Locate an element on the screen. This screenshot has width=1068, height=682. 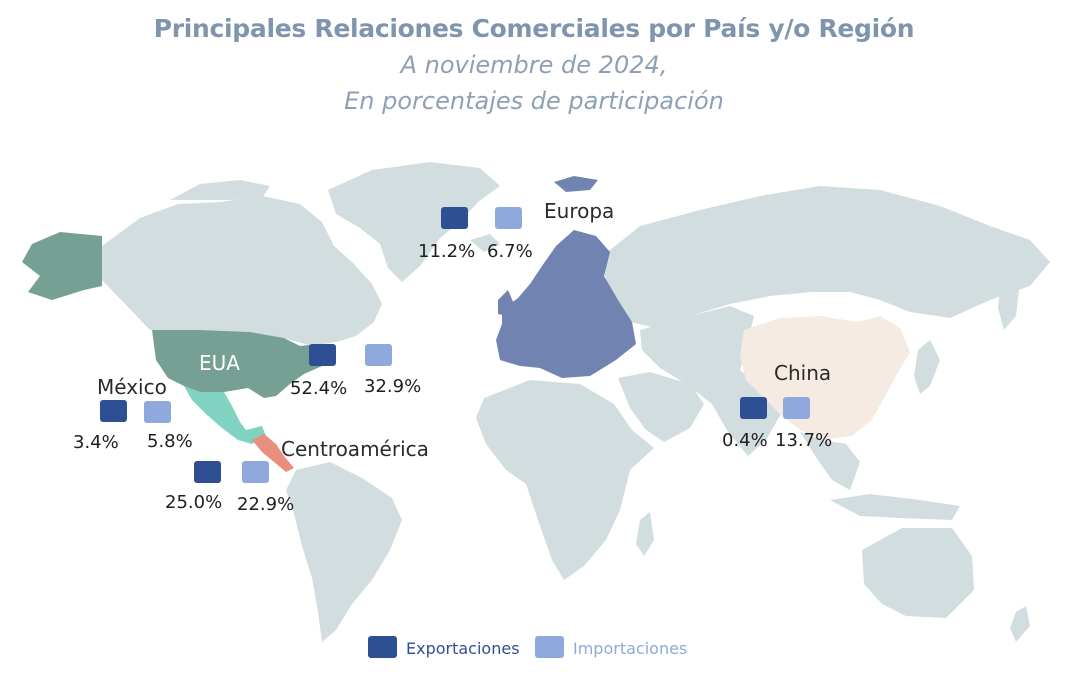
label-china: China is located at coordinates (803, 373).